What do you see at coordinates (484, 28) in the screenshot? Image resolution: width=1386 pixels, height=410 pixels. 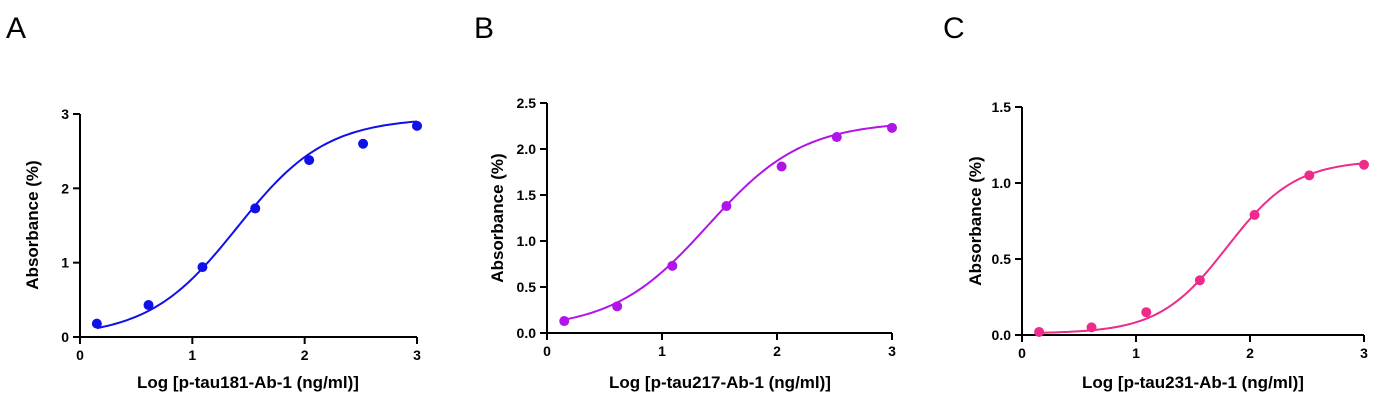 I see `panel-label: B` at bounding box center [484, 28].